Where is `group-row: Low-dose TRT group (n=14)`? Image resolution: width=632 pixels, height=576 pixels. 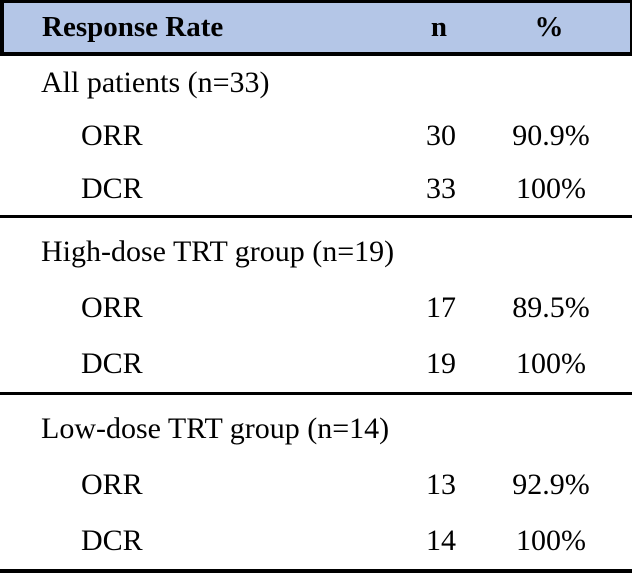
group-row: Low-dose TRT group (n=14) is located at coordinates (316, 429).